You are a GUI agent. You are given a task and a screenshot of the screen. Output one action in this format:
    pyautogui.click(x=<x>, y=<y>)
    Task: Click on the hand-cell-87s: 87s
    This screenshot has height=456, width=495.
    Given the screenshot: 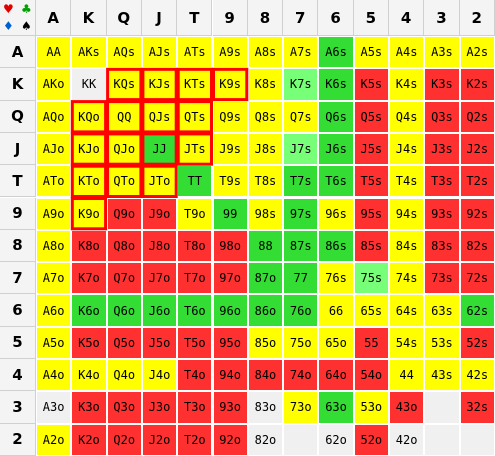 What is the action you would take?
    pyautogui.click(x=301, y=246)
    